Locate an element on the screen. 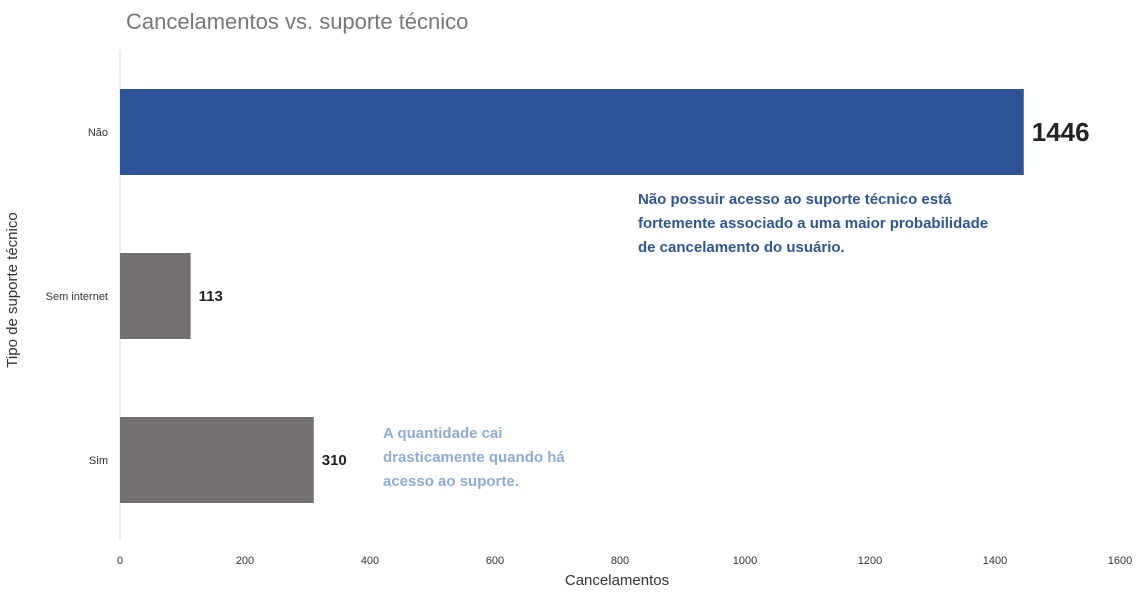  chart-title: Cancelamentos vs. suporte técnico is located at coordinates (297, 21).